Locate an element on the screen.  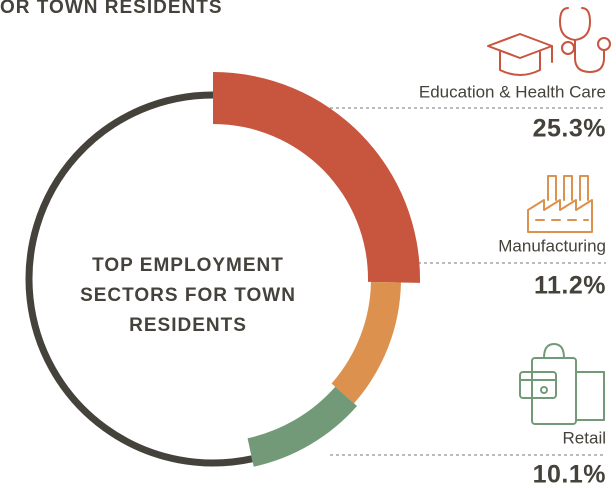
education-health-icon is located at coordinates (549, 41).